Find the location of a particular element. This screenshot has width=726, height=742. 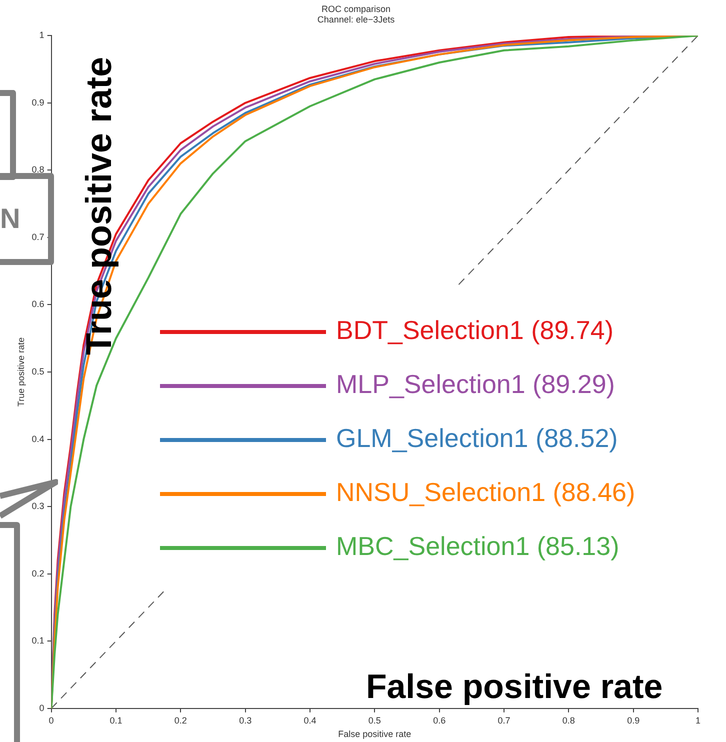

y-tick-label: 0.5 is located at coordinates (38, 371).